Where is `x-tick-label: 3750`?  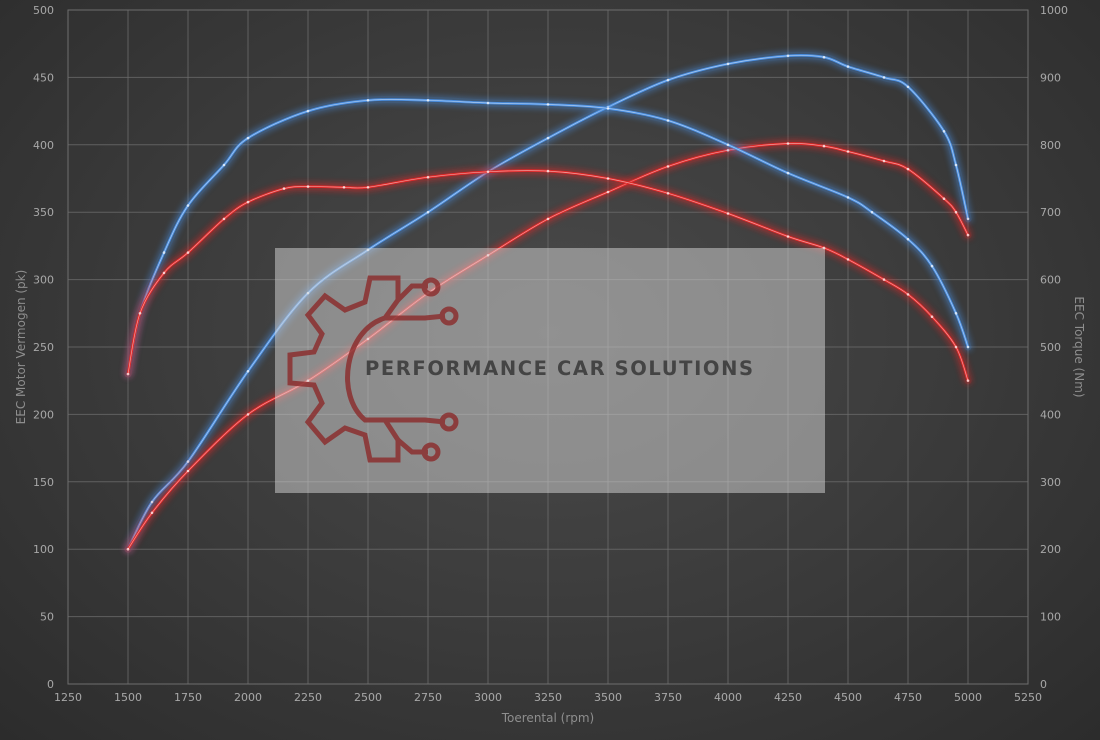
x-tick-label: 3750 is located at coordinates (668, 697).